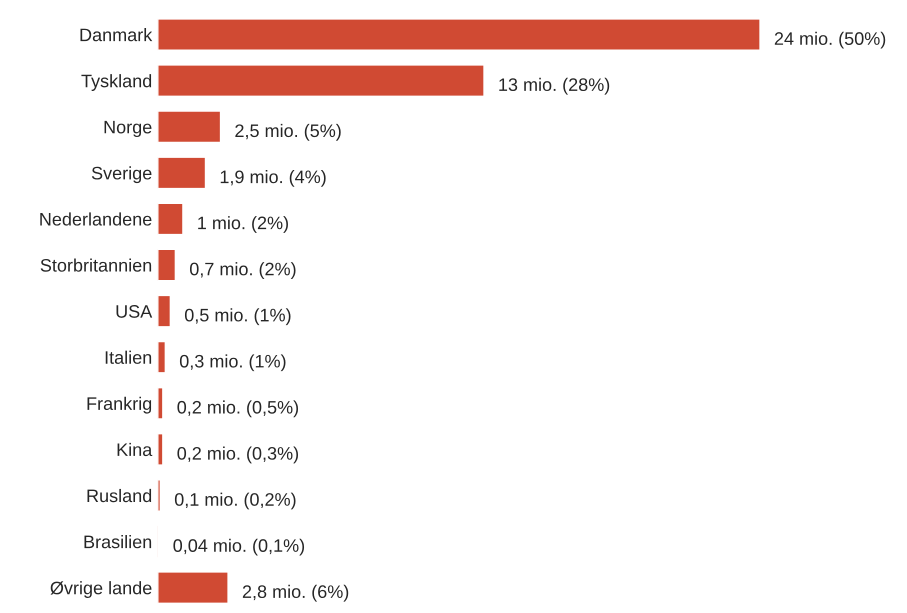 The height and width of the screenshot is (613, 907). What do you see at coordinates (134, 311) in the screenshot?
I see `y-tick-label: USA` at bounding box center [134, 311].